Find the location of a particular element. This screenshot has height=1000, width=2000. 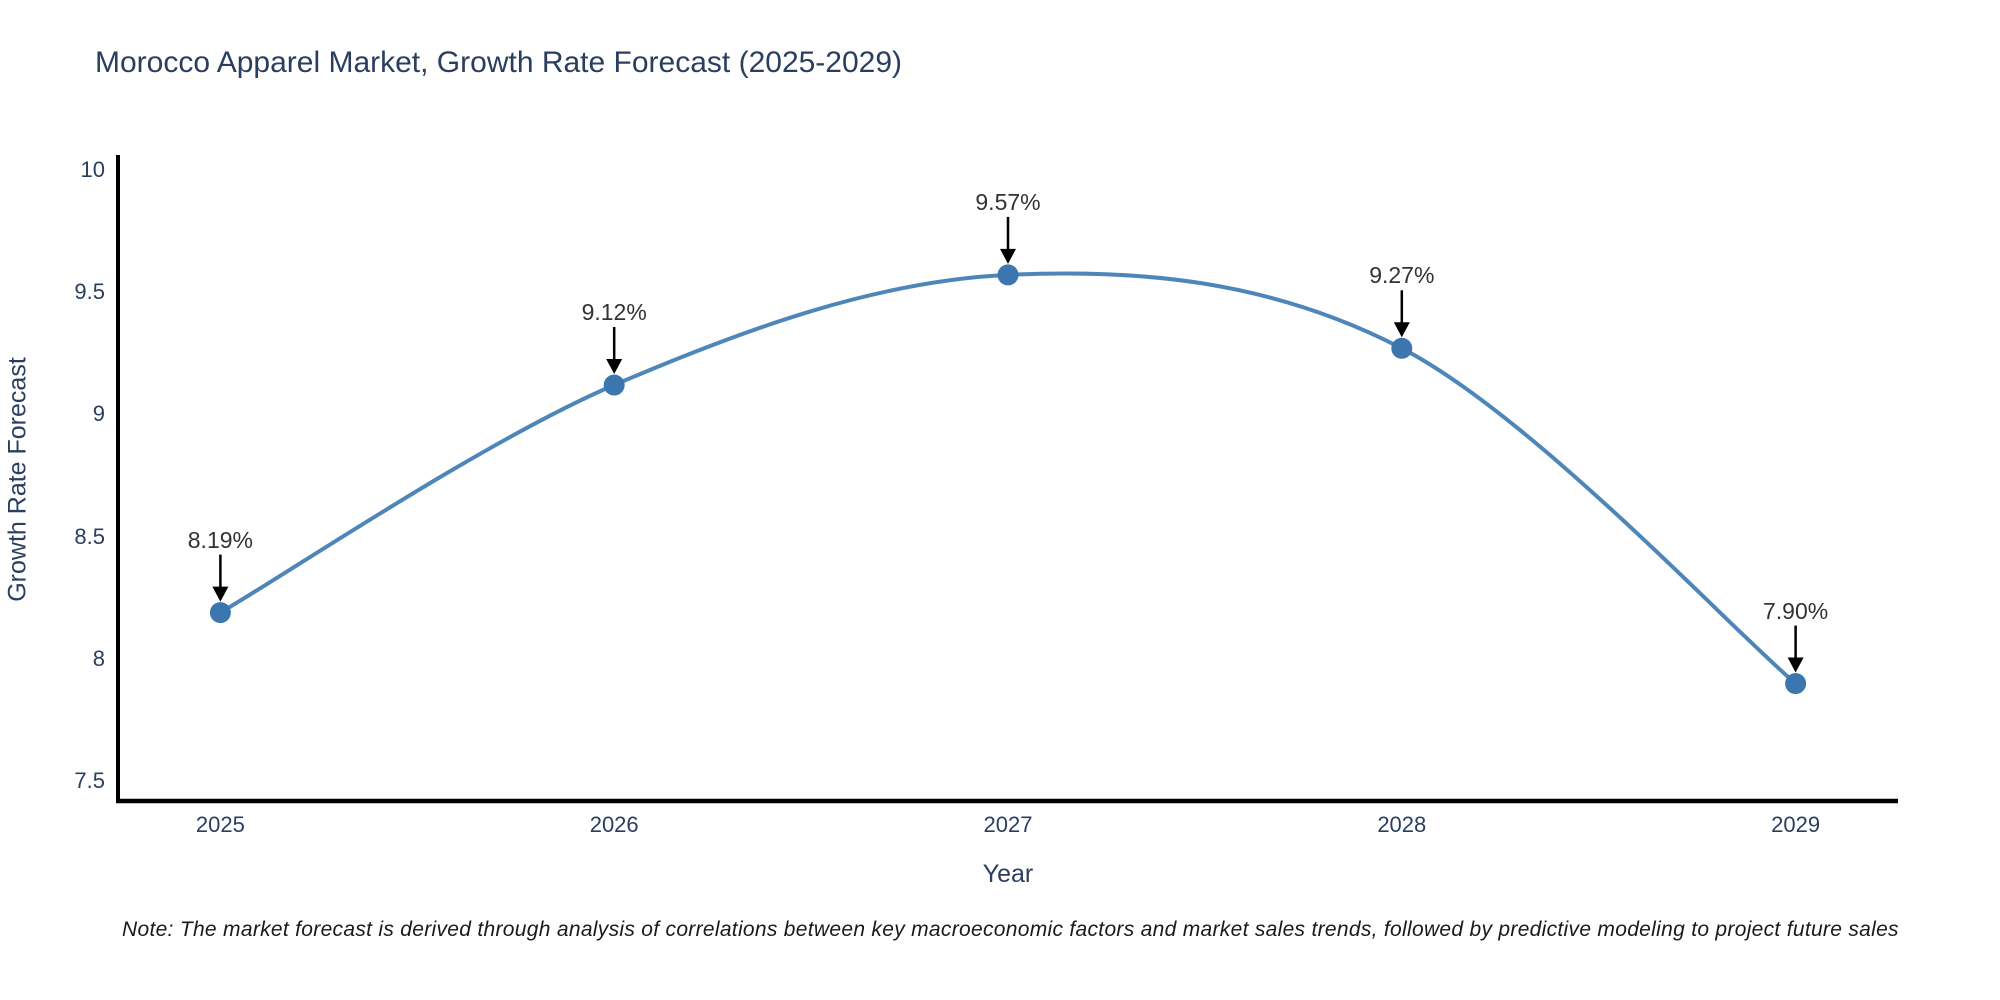

y-tick-label: 8 is located at coordinates (98, 659).